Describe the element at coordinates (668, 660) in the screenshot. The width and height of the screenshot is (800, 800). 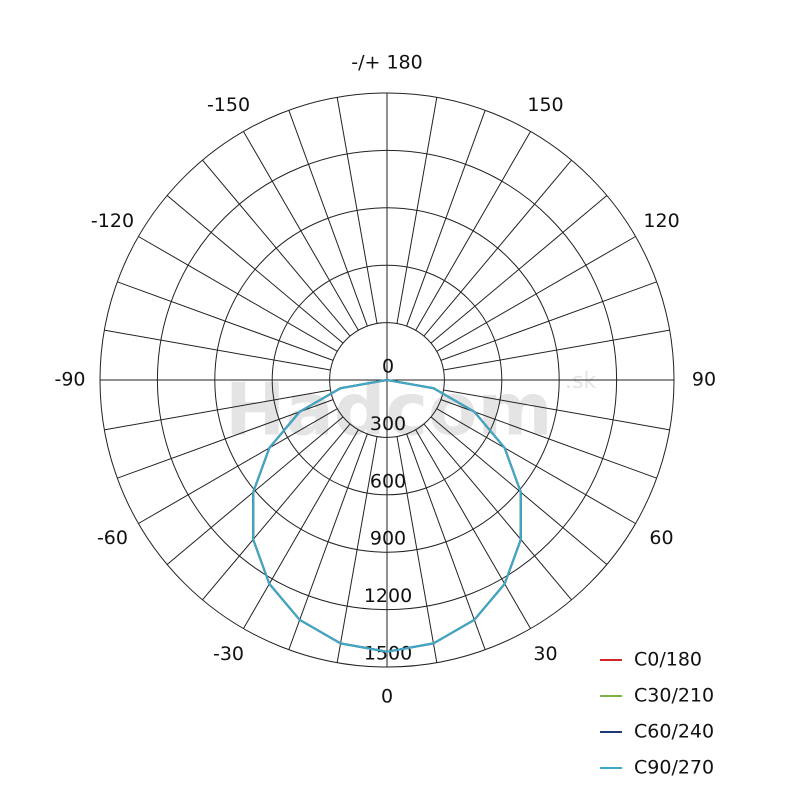
I see `legend-label: C0/180` at that location.